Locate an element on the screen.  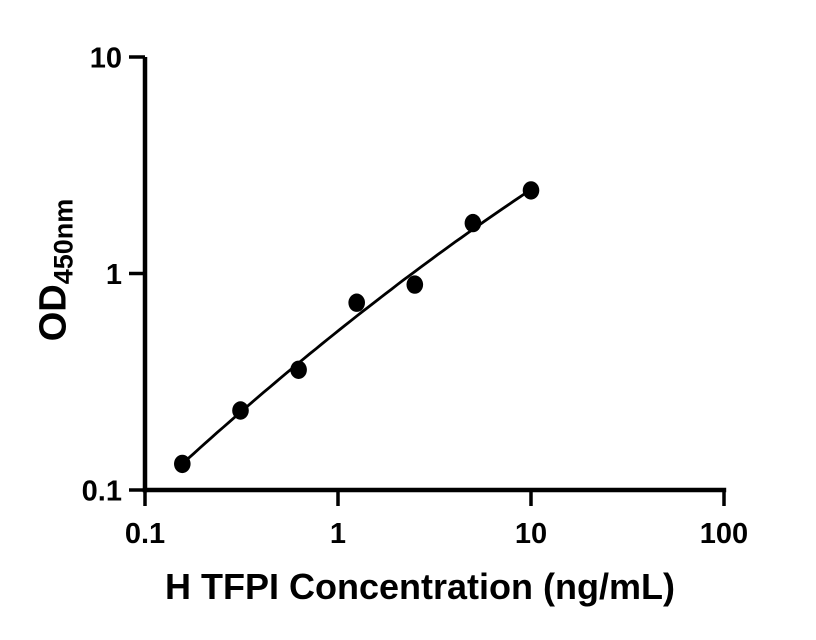
x-tick-label: 100 is located at coordinates (724, 534).